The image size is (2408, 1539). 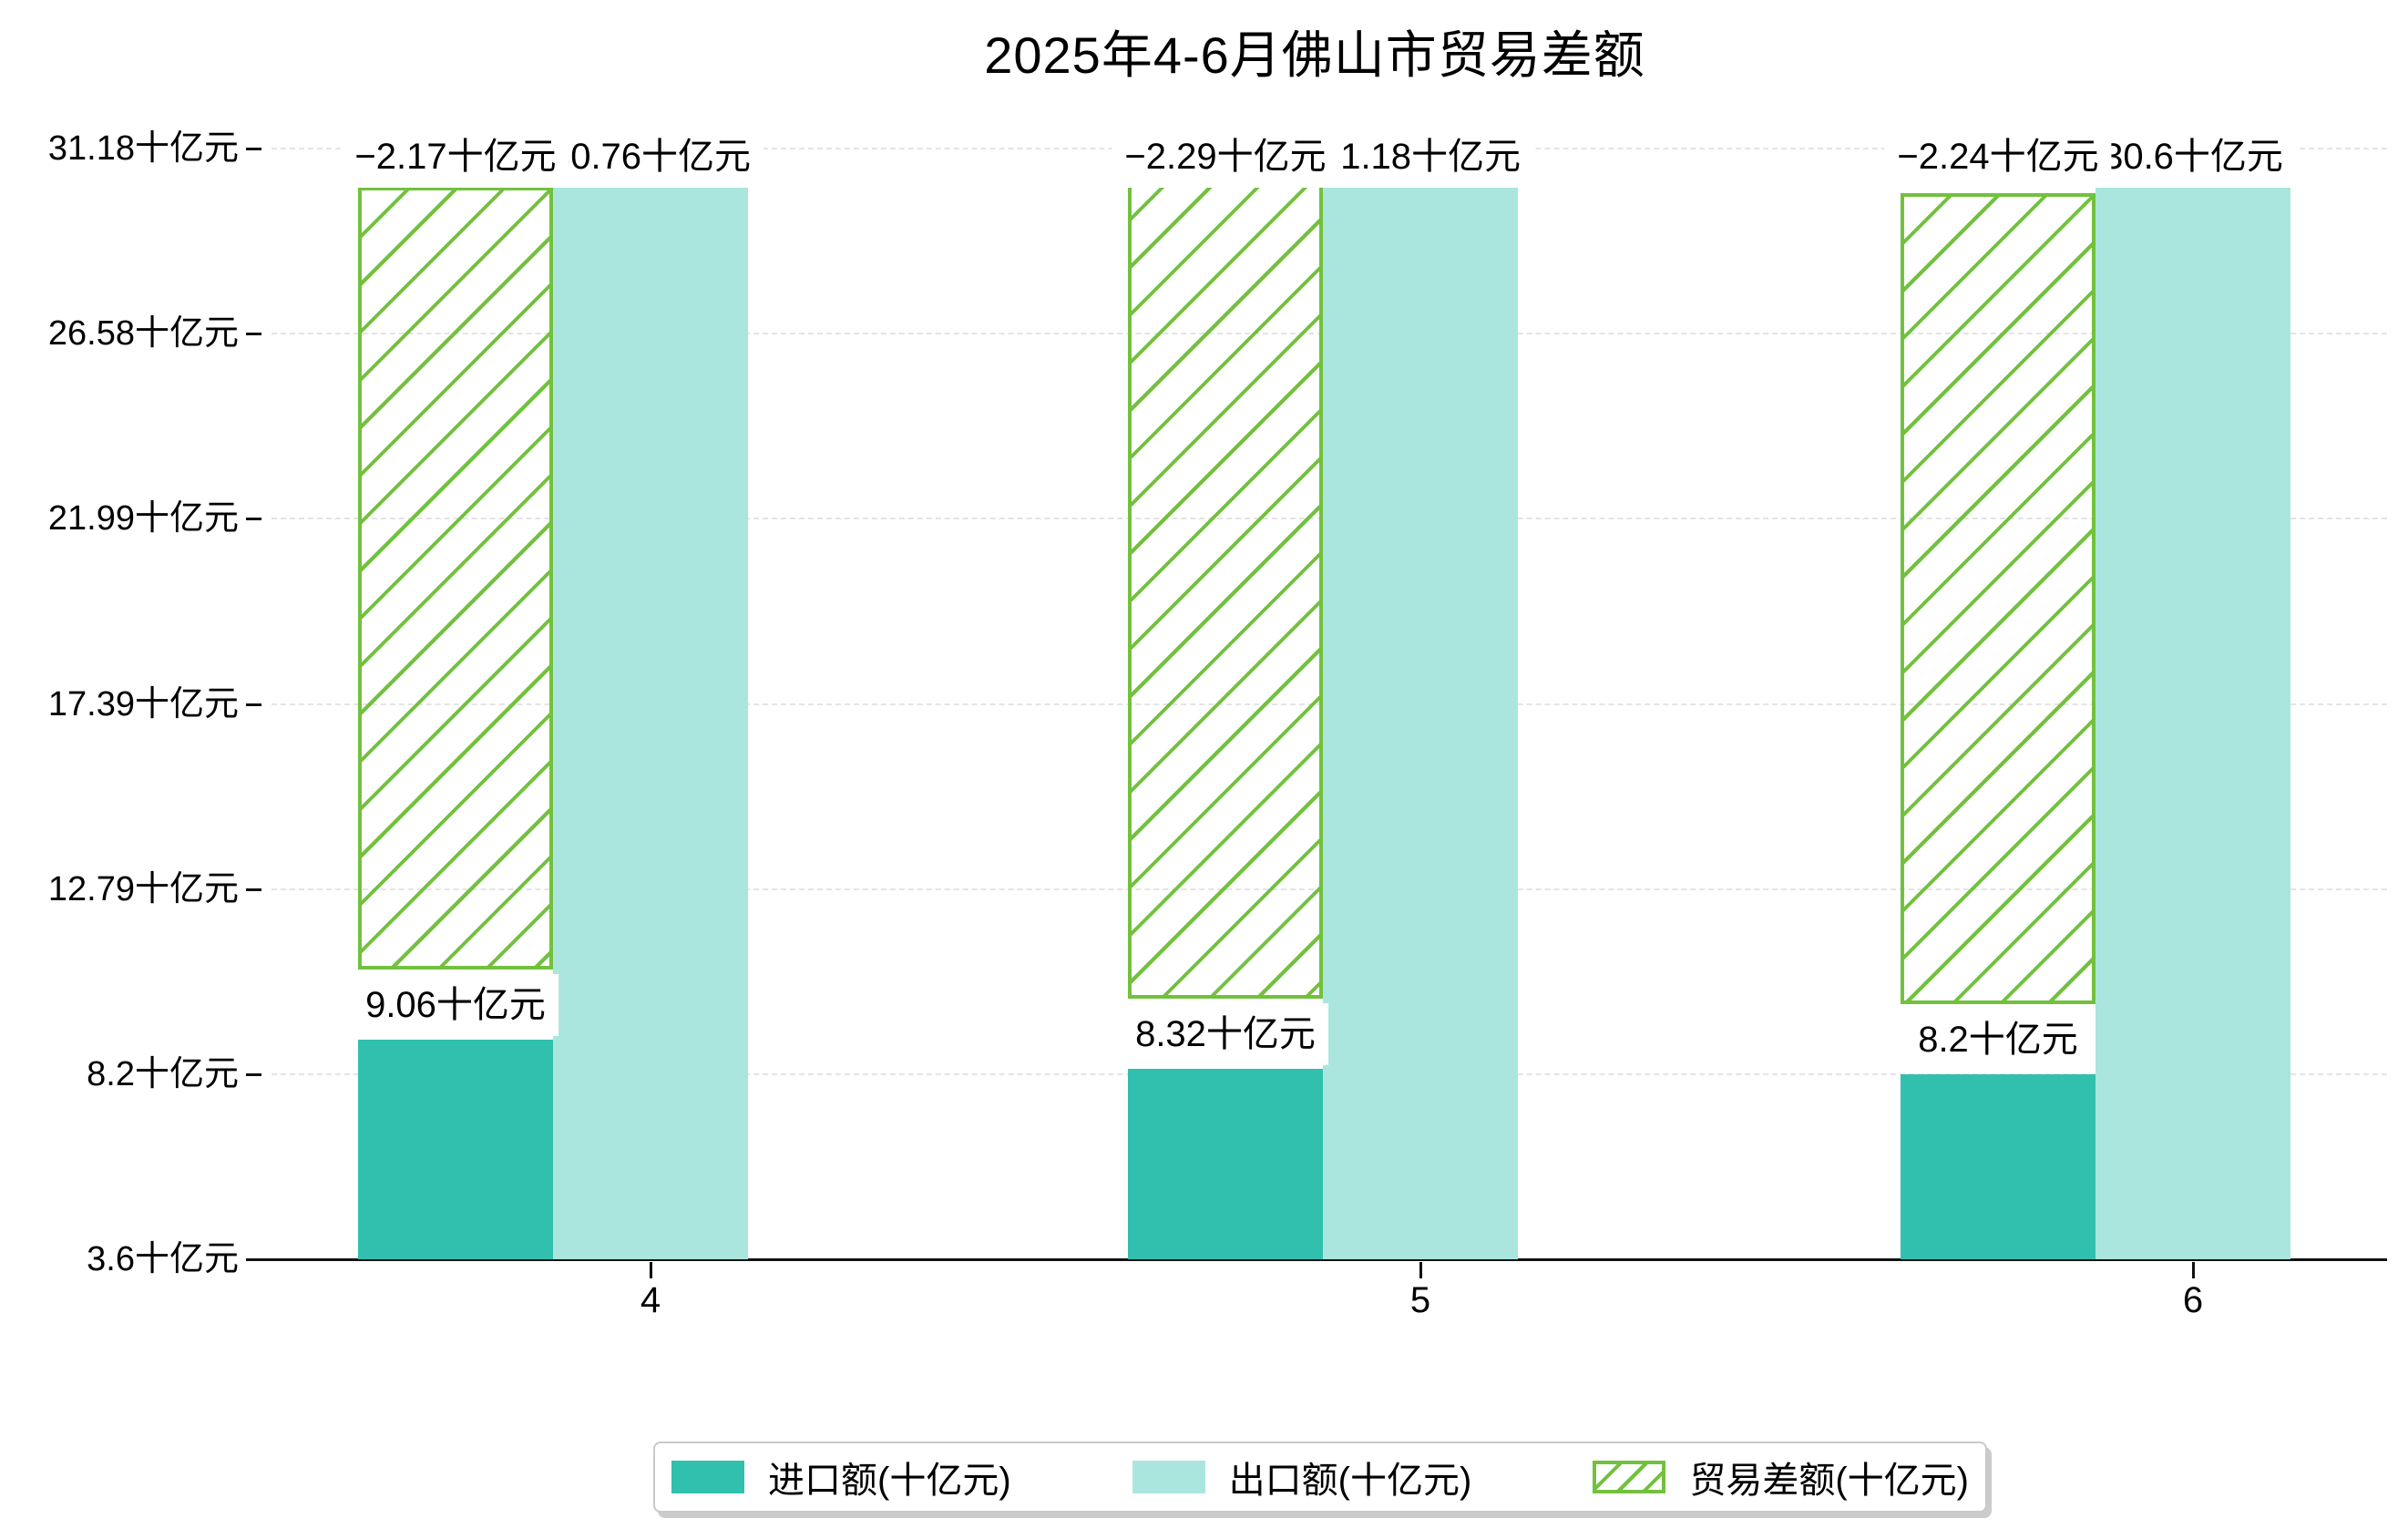 What do you see at coordinates (1629, 1477) in the screenshot?
I see `balance-hatch-swatch-icon` at bounding box center [1629, 1477].